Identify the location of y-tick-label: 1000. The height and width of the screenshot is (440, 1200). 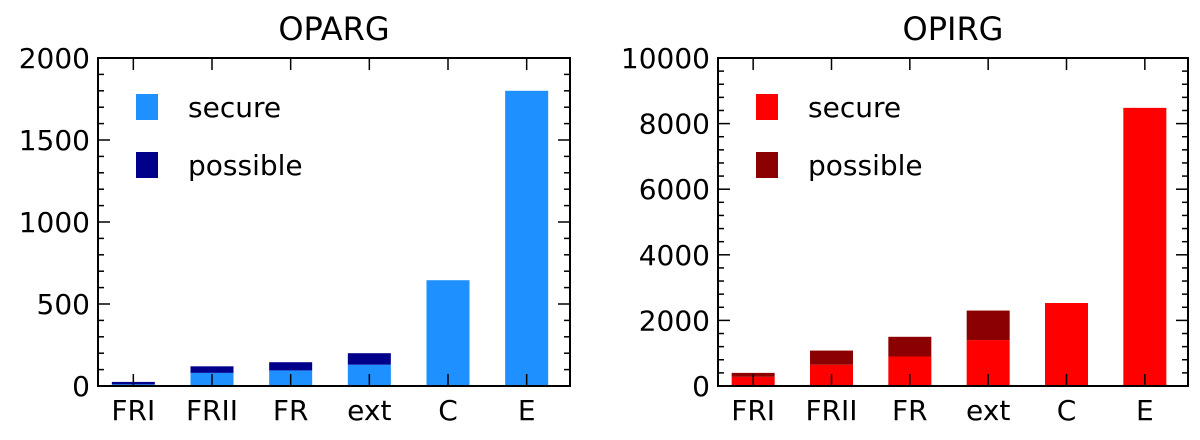
(54, 222).